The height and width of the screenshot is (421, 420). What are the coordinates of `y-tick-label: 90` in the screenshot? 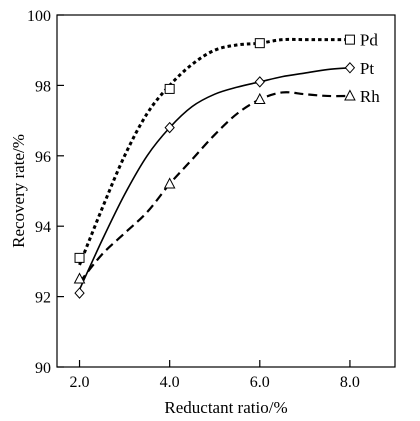 It's located at (43, 368).